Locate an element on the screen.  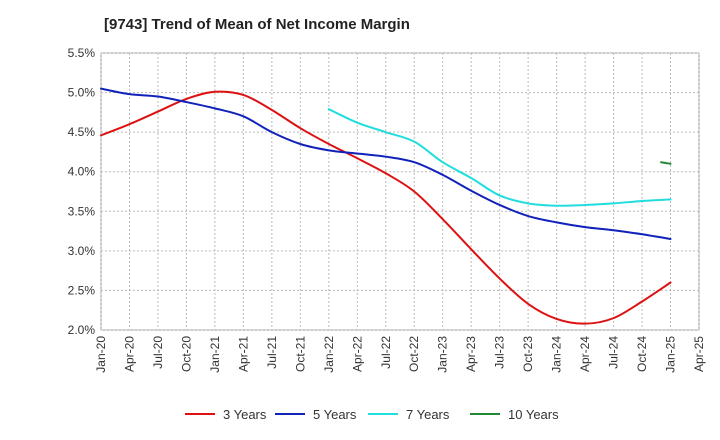
legend-layer: 3 Years 5 Years 7 Years 10 Years is located at coordinates (372, 414).